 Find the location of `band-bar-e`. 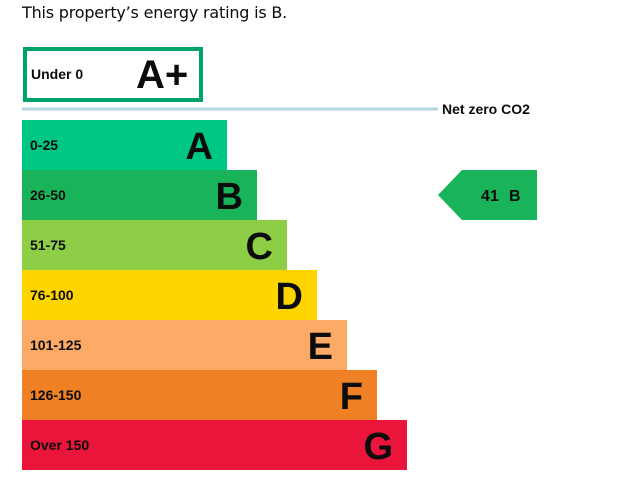

band-bar-e is located at coordinates (184, 345).